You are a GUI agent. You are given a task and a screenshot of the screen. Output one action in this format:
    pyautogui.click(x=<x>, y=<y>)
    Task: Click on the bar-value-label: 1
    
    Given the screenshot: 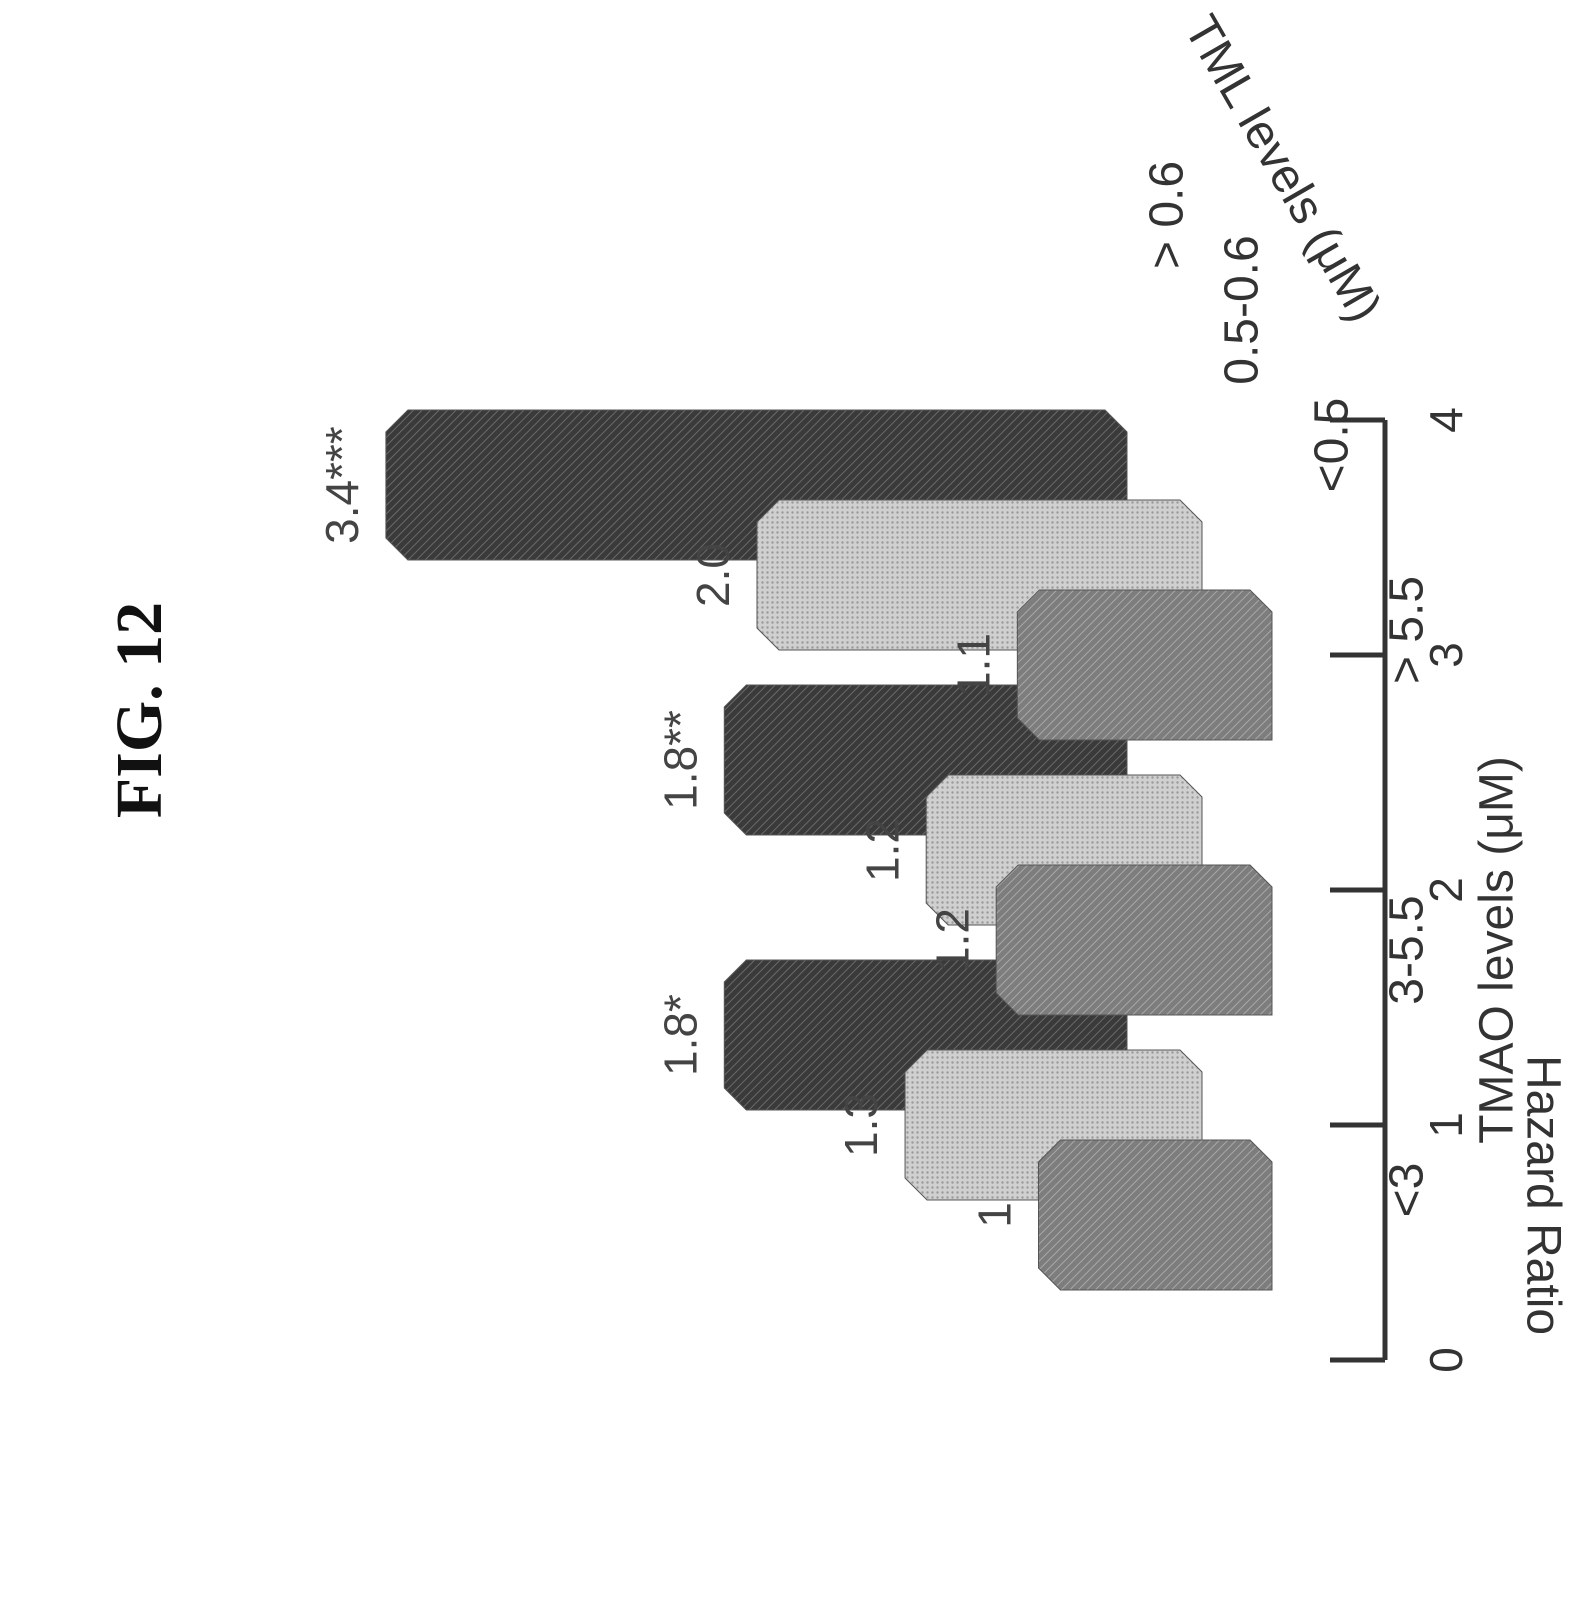 What is the action you would take?
    pyautogui.click(x=995, y=1215)
    